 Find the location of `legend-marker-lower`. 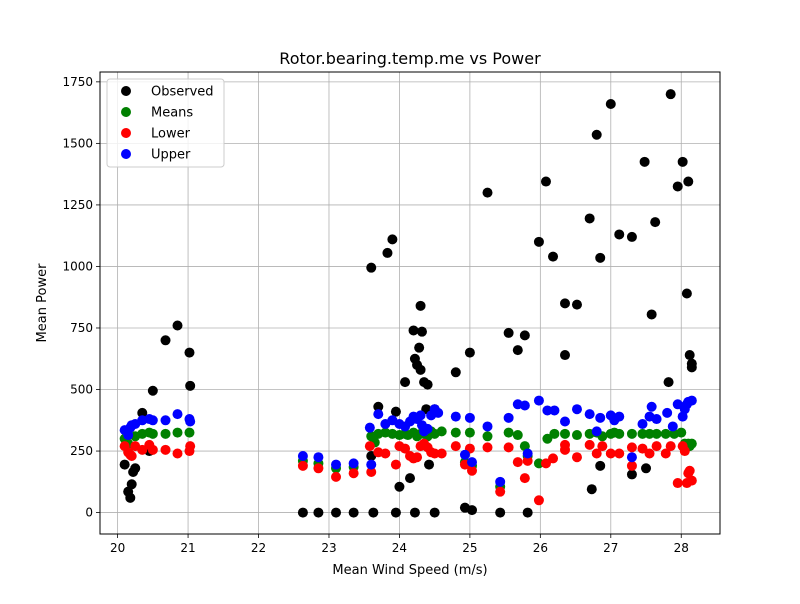

legend-marker-lower is located at coordinates (126, 133).